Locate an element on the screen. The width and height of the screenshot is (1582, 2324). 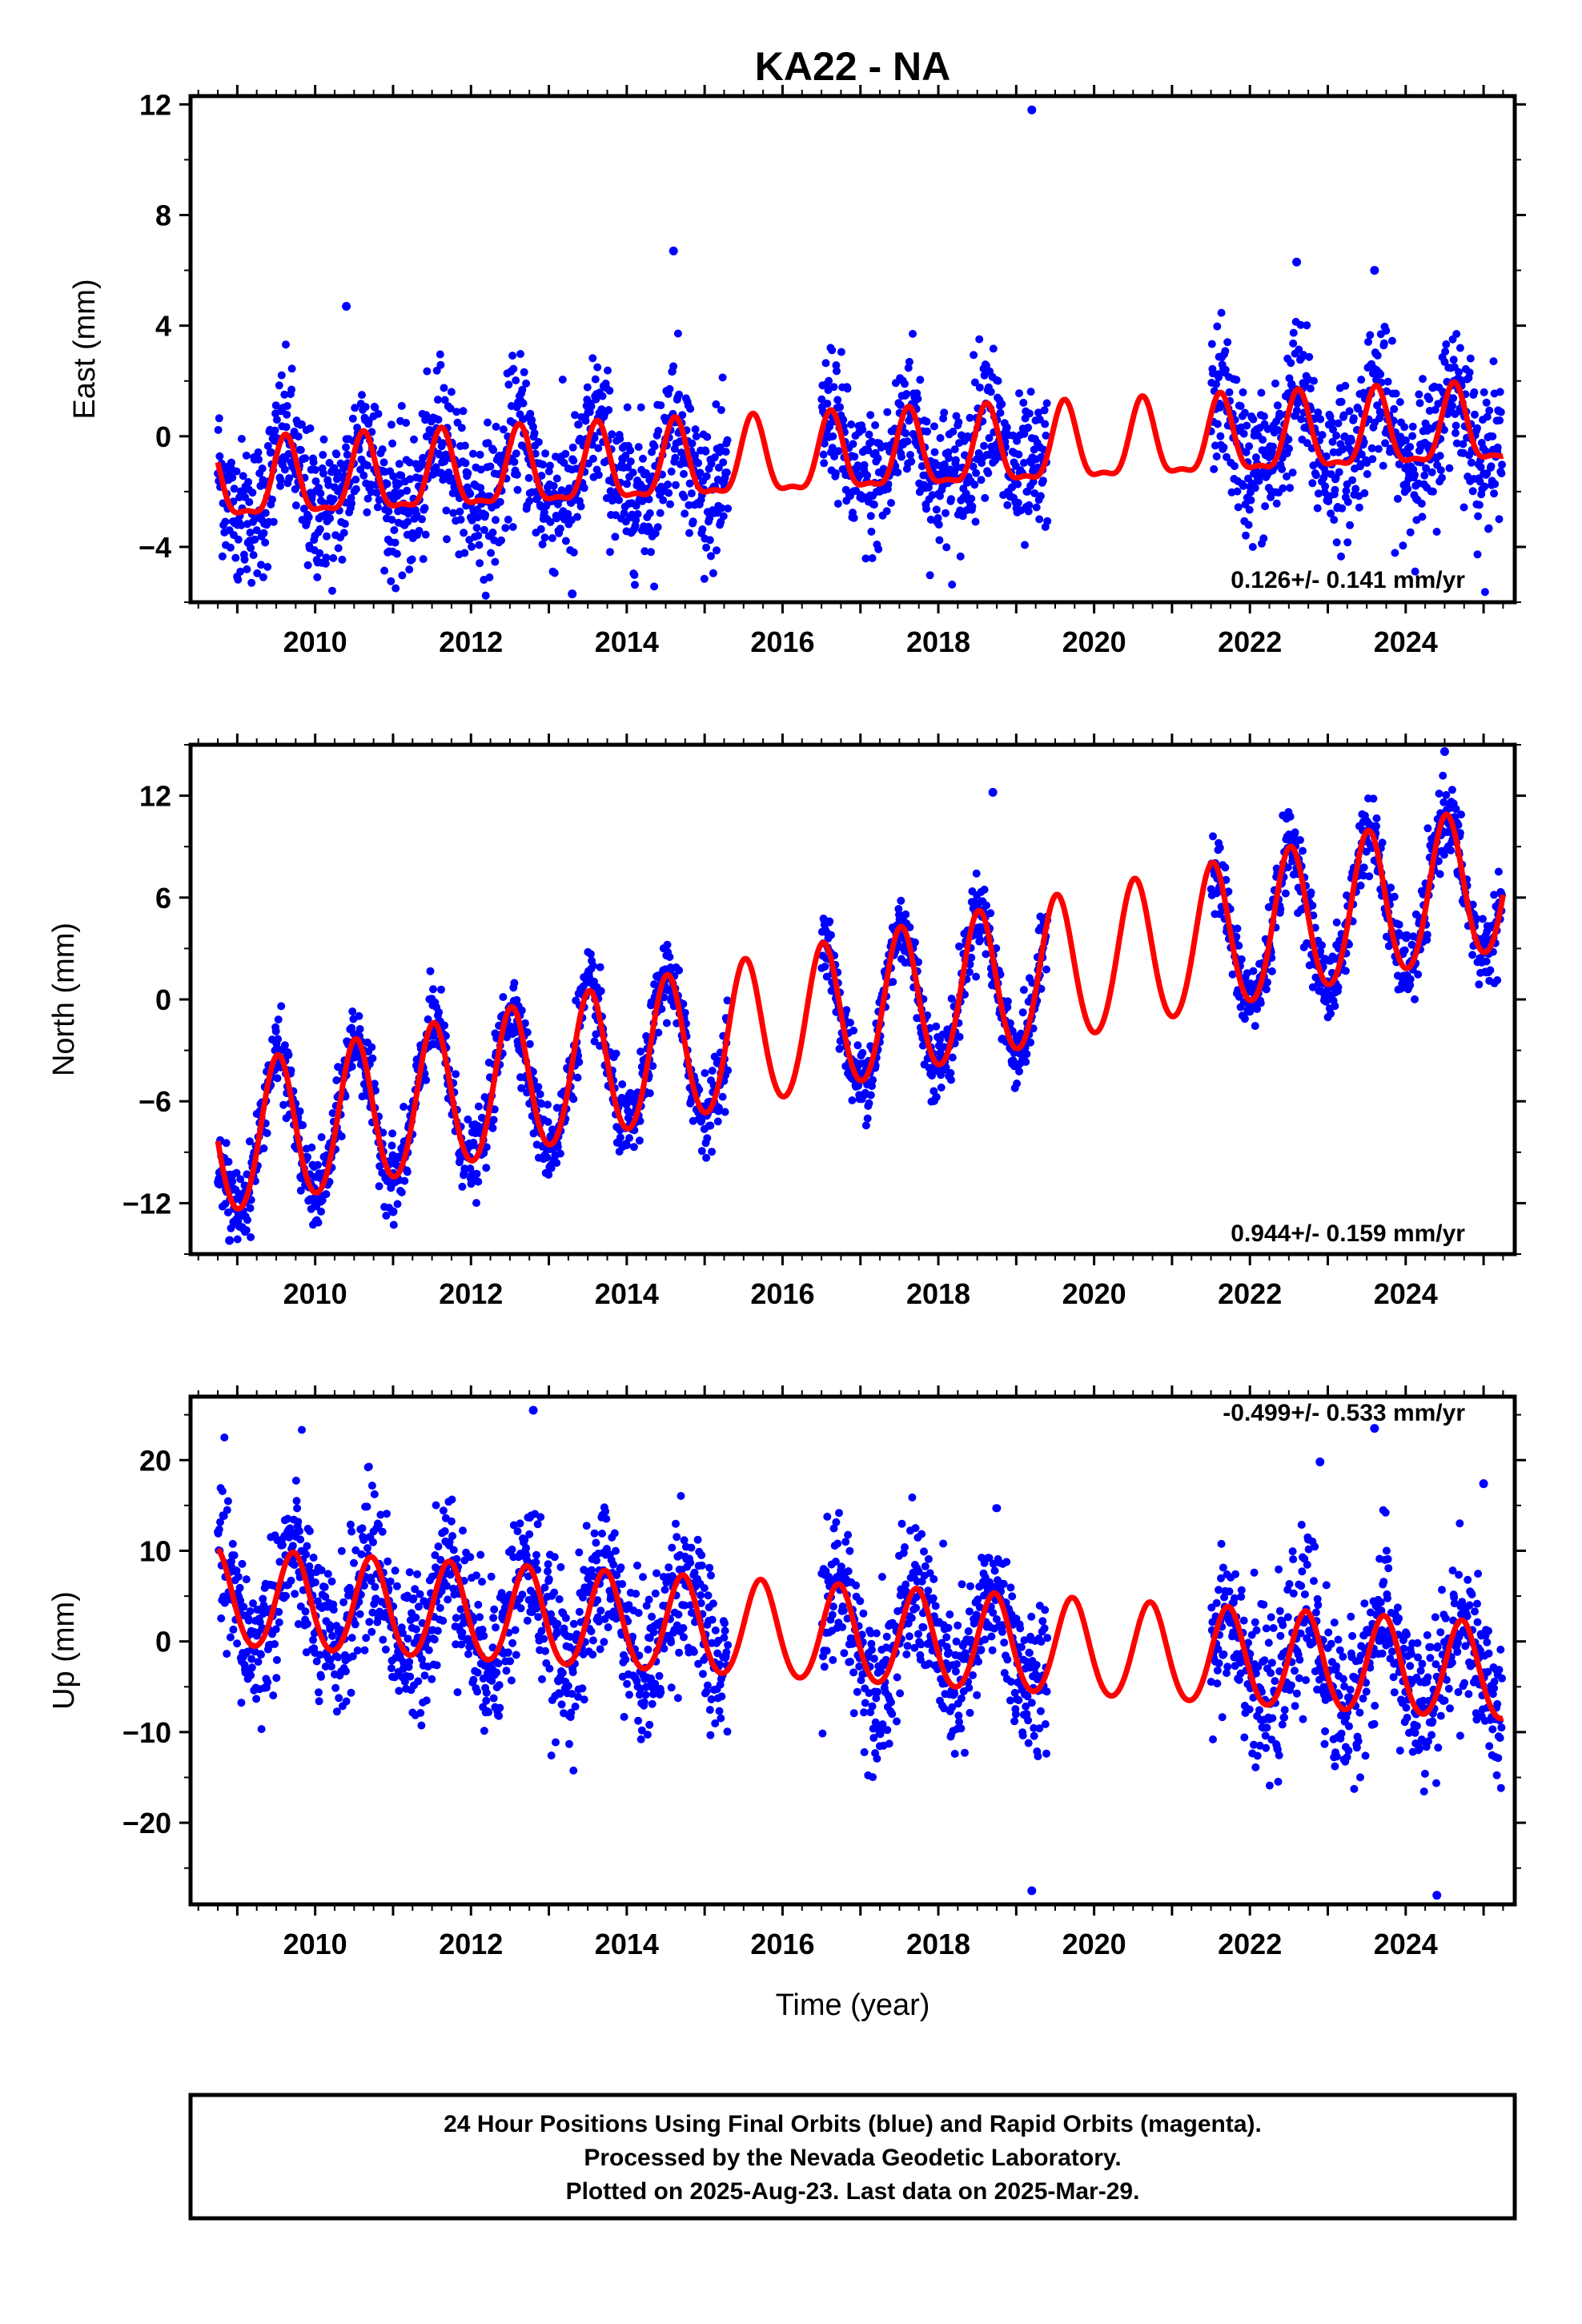
x-tick-label: 2016 is located at coordinates (782, 1294).